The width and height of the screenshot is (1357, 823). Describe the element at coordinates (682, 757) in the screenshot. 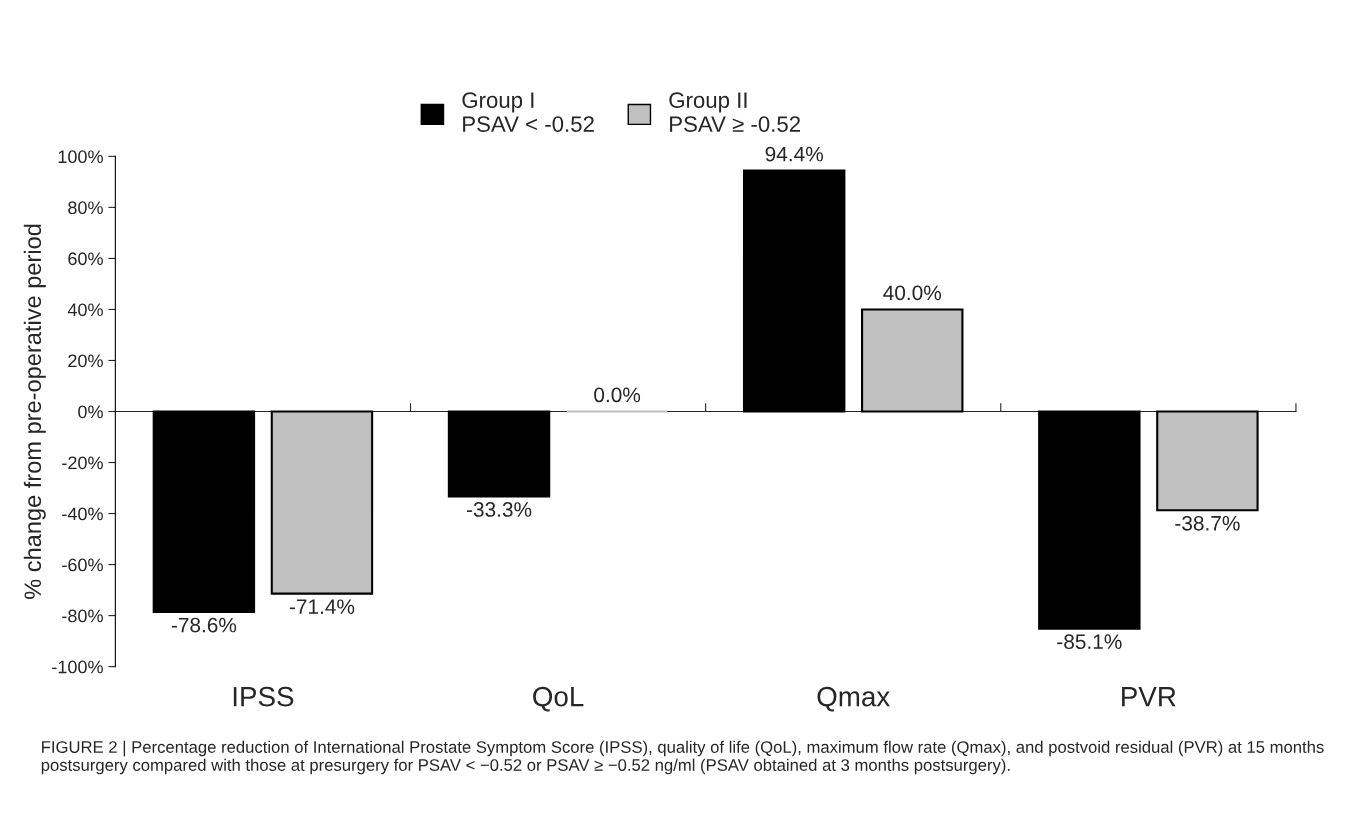

I see `caption: FIGURE 2 | Percentage reduction of International Prostate Symptom Score (IPSS), quality of life (QoL), maximum flow rate (Qmax), and postvoid residual (PVR) at 15 months postsurgery compared with those at presurgery for PSAV < −0.52 or PSAV ≥ −0.52 ng/ml (PSAV obtained at 3 months postsurgery).` at that location.